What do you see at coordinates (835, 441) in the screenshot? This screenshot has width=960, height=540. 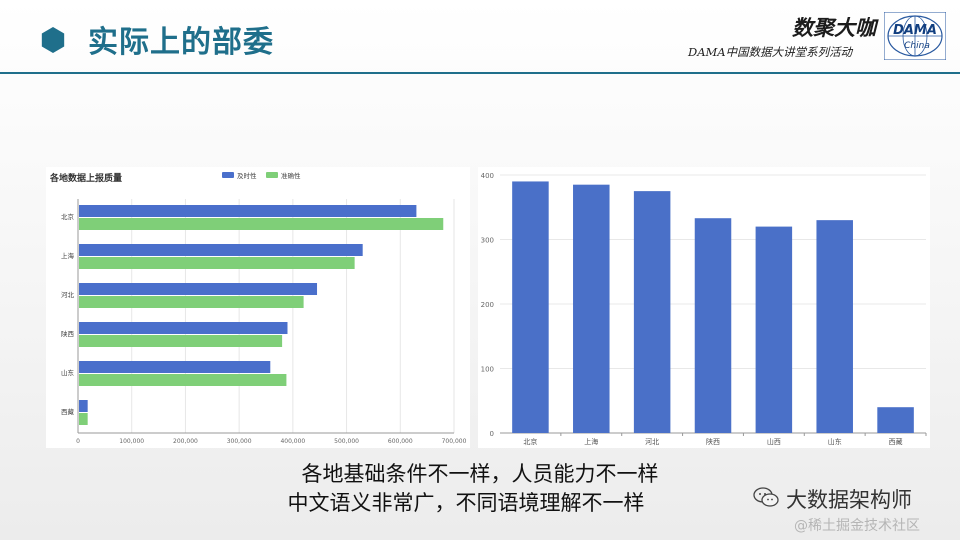 I see `chart2-category-label: 山东` at bounding box center [835, 441].